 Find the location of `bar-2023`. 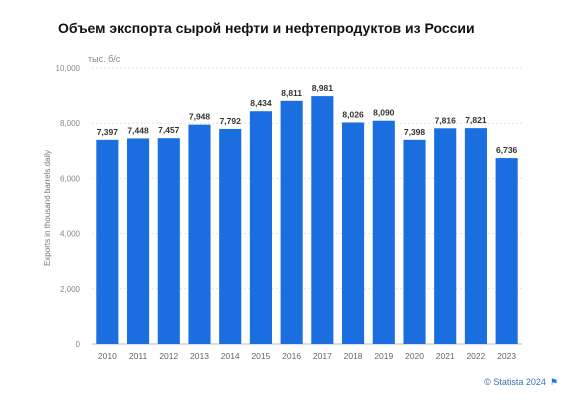

bar-2023 is located at coordinates (506, 251).